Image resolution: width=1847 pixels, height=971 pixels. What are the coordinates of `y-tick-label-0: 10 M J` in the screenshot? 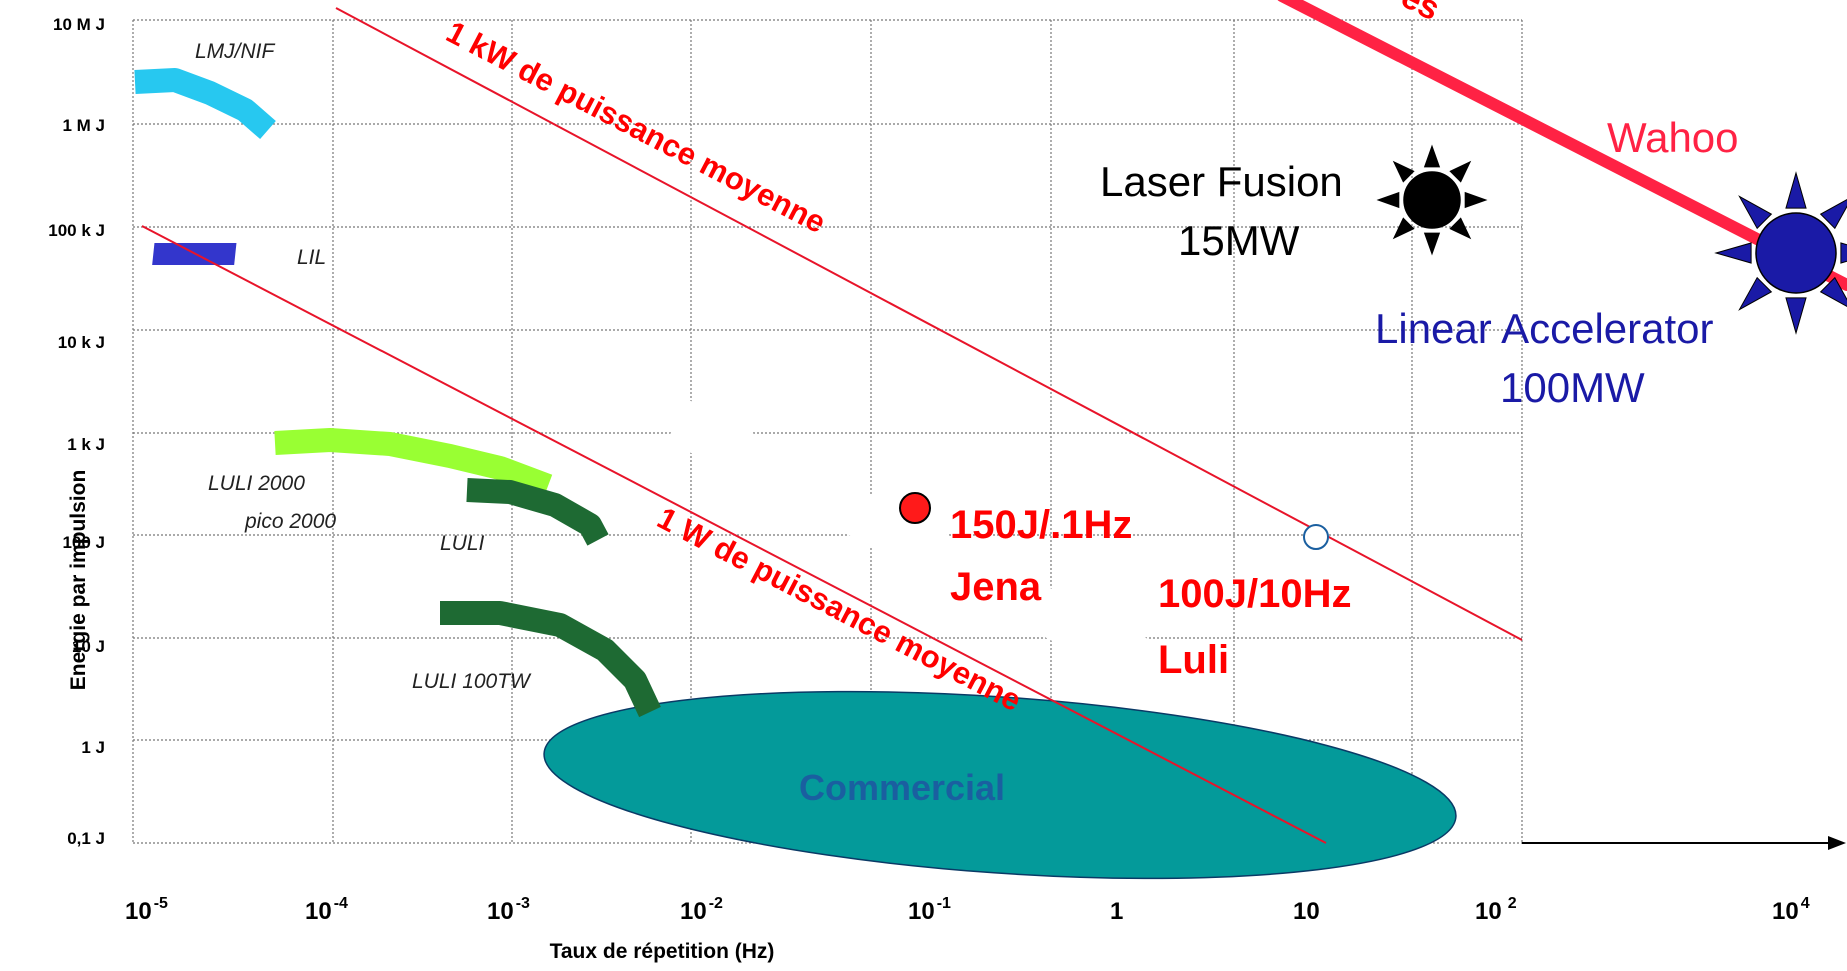 It's located at (79, 24).